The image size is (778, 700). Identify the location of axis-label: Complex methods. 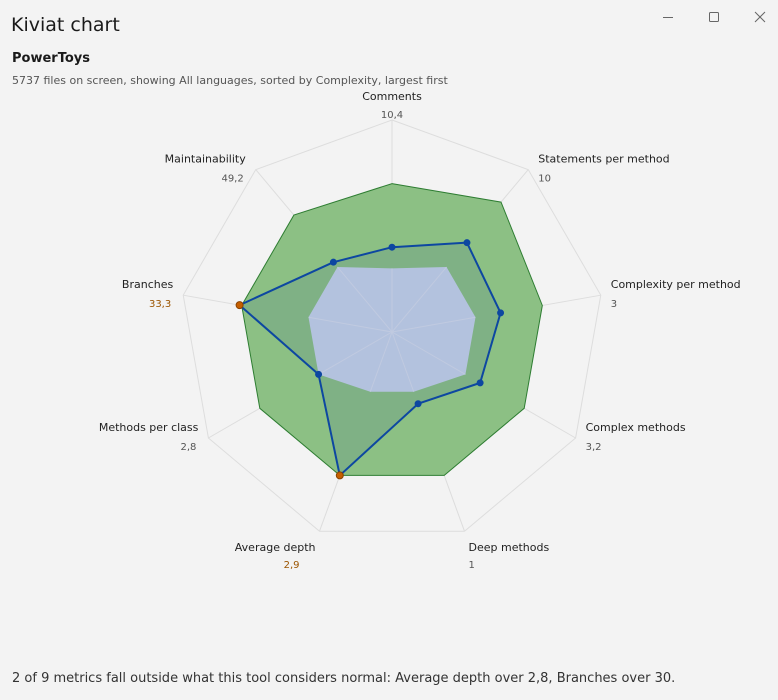
(636, 427).